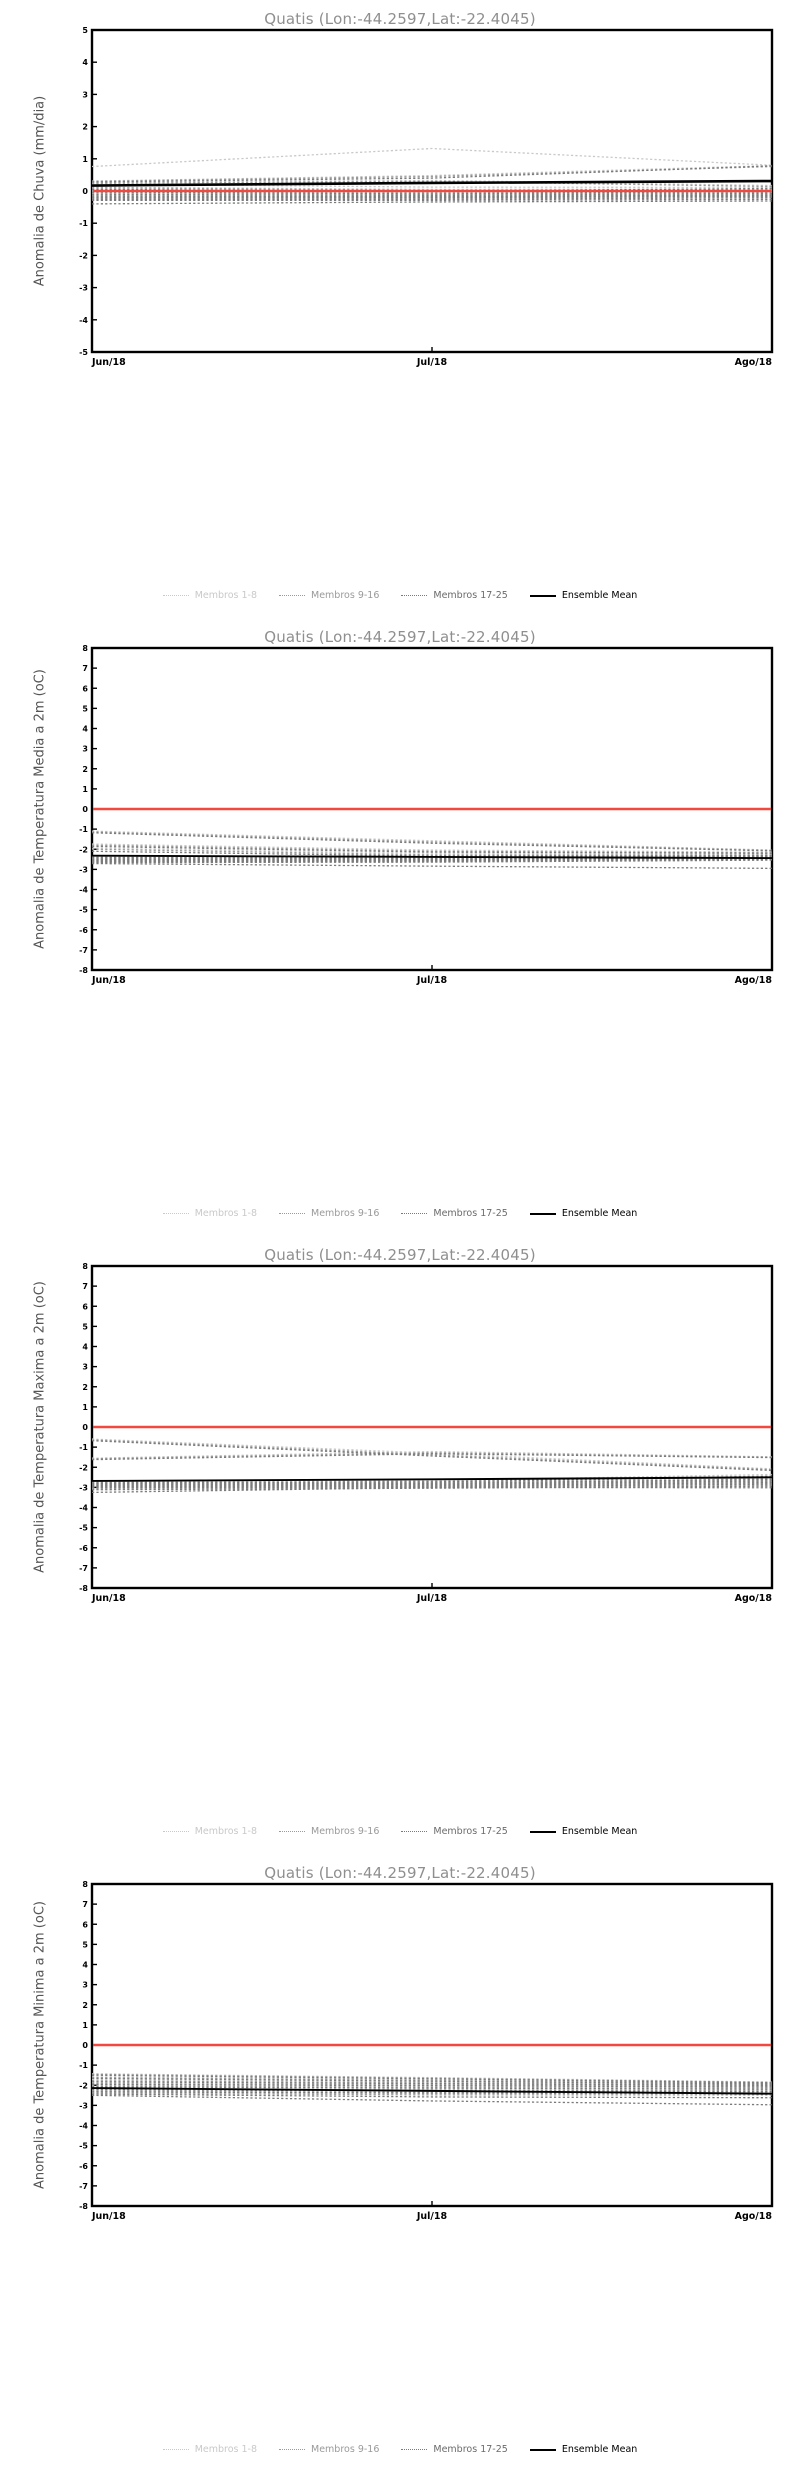  What do you see at coordinates (432, 1598) in the screenshot?
I see `x-tick-label: Jul/18` at bounding box center [432, 1598].